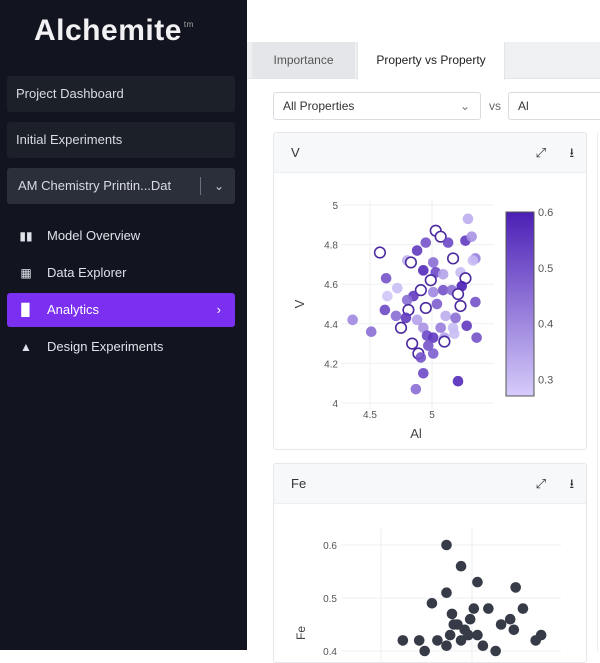 This screenshot has height=663, width=600. Describe the element at coordinates (431, 61) in the screenshot. I see `tab-property-vs-property: Property vs Property` at that location.